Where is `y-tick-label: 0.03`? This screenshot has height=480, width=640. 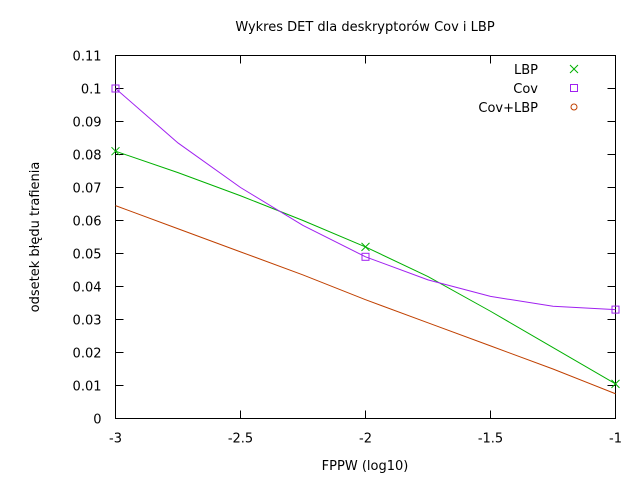 y-tick-label: 0.03 is located at coordinates (87, 321).